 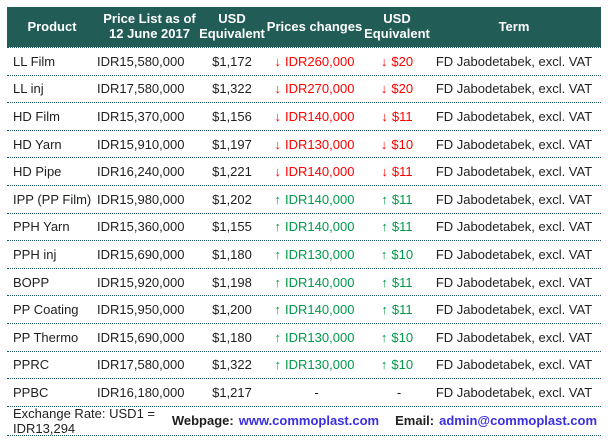 I want to click on price-change-usd: ↓ $20, so click(x=397, y=61).